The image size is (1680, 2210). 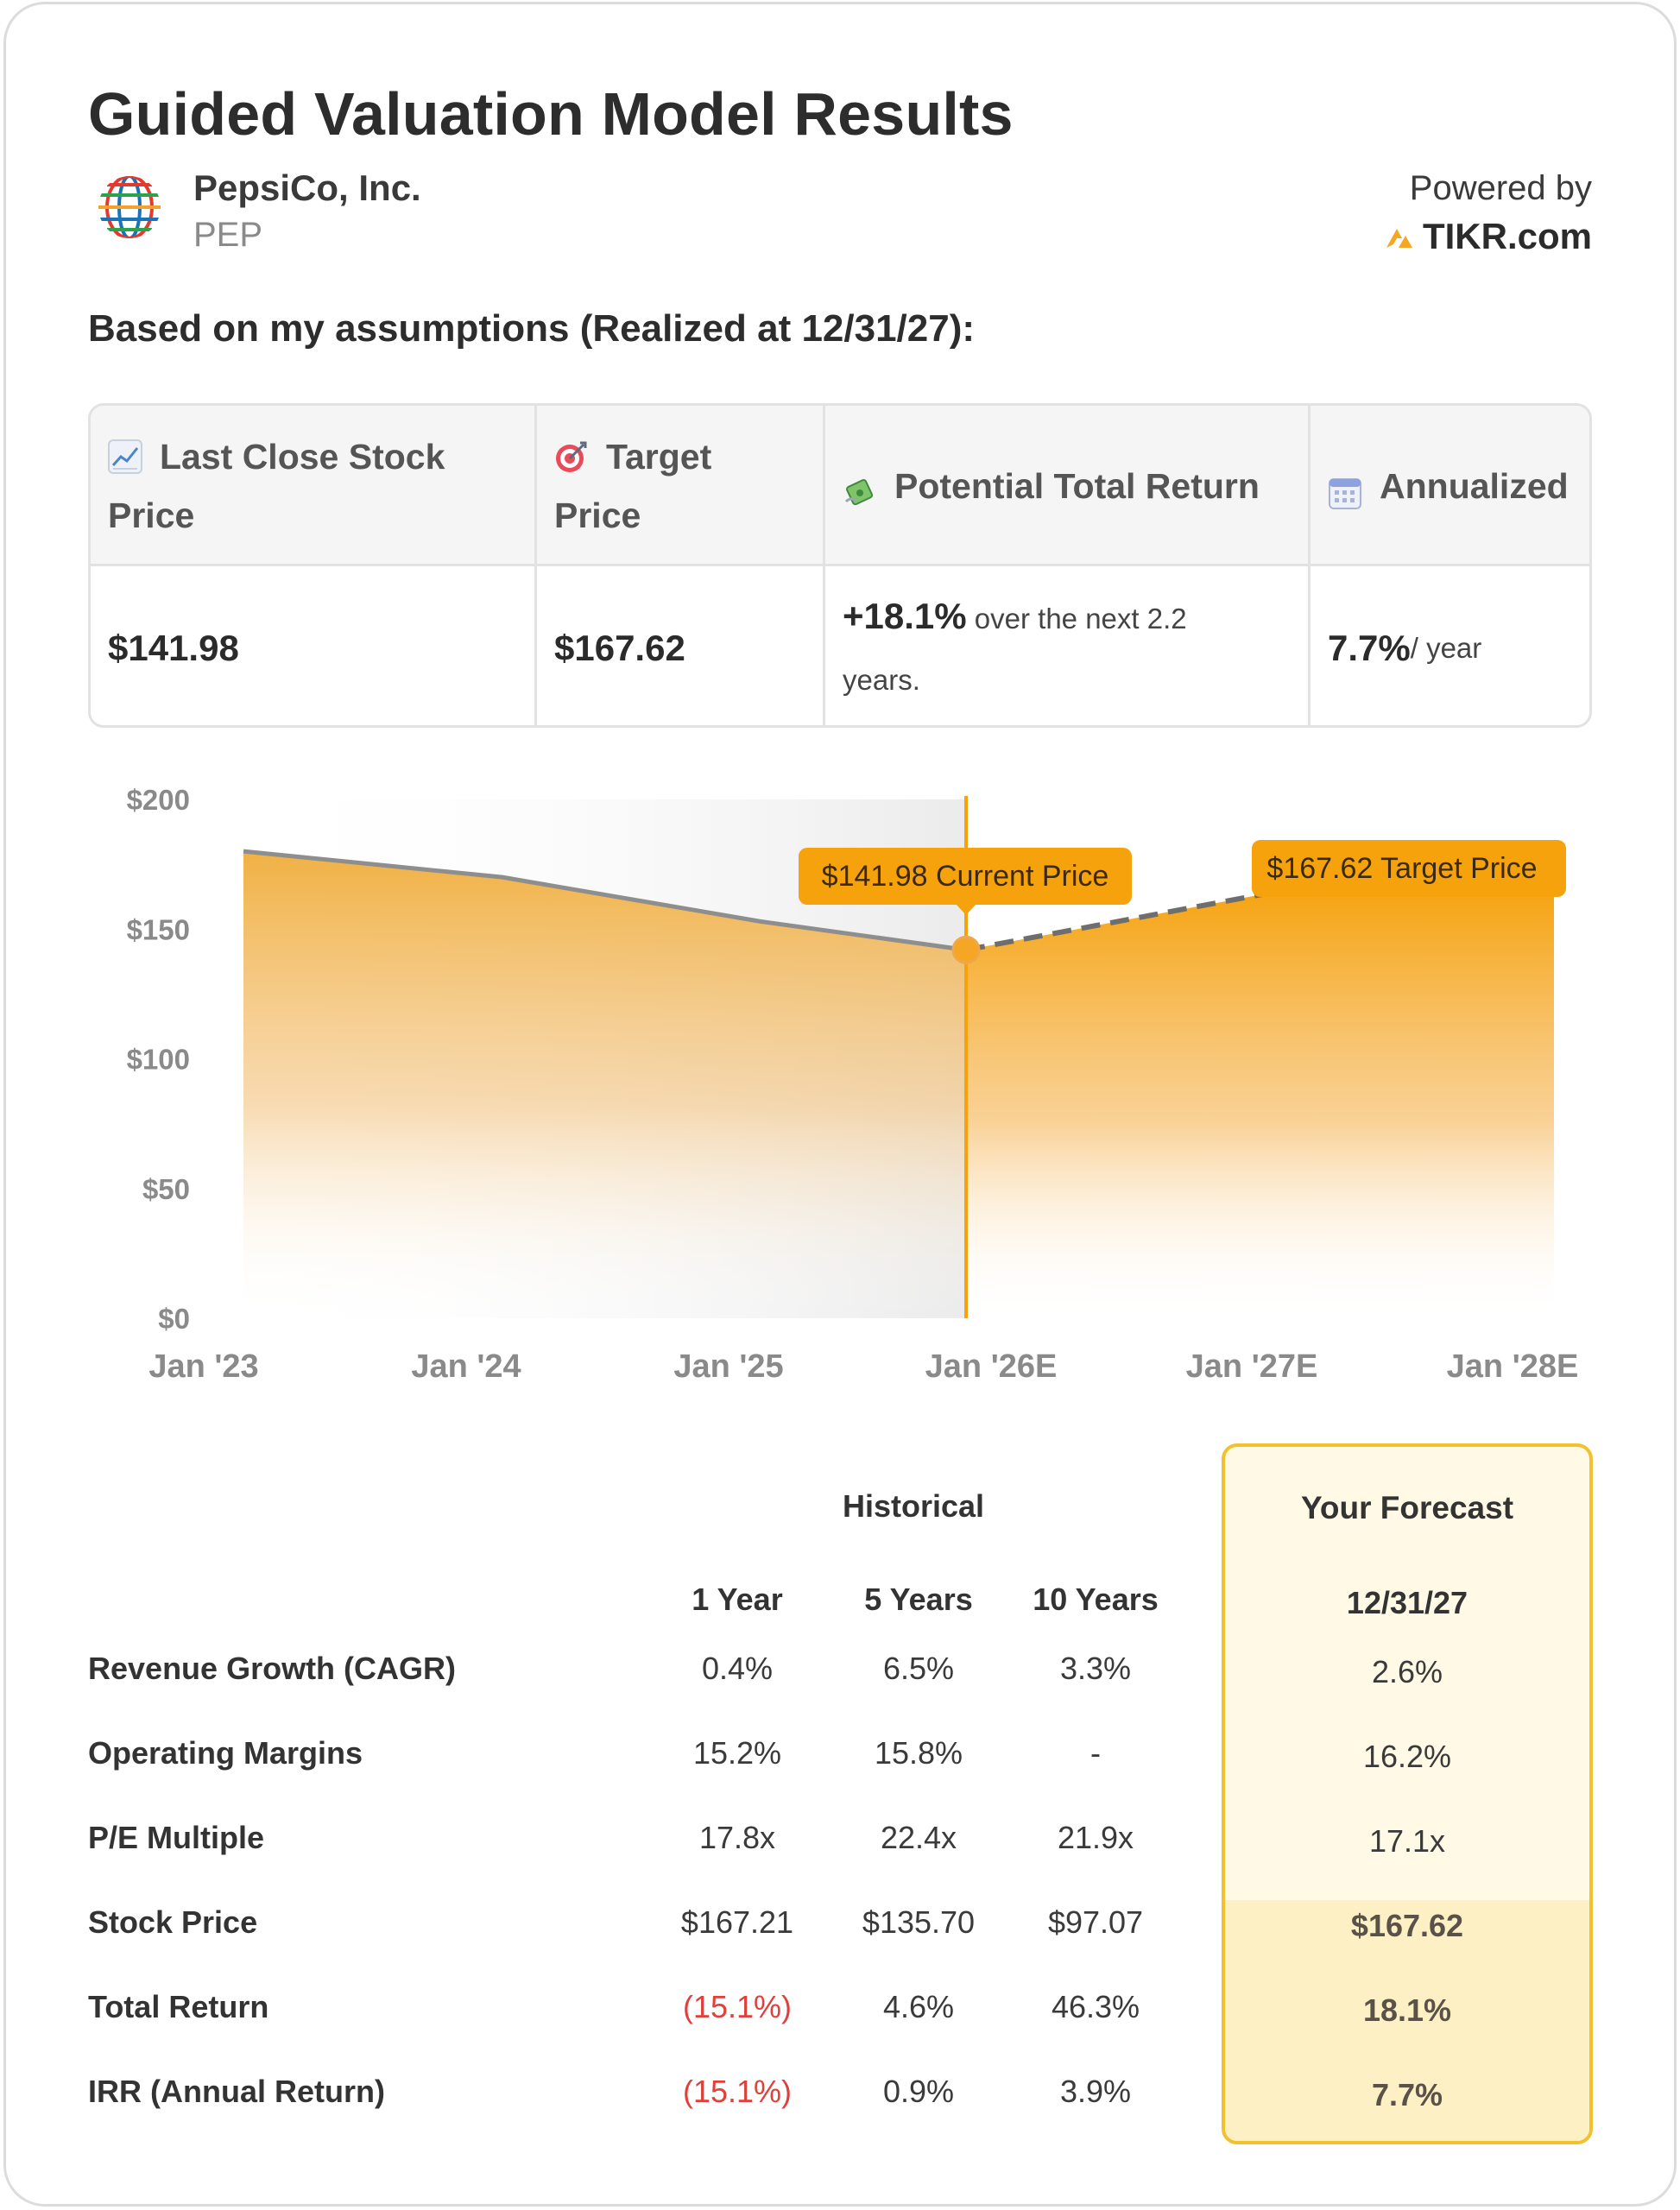 What do you see at coordinates (619, 648) in the screenshot?
I see `target-value: $167.62` at bounding box center [619, 648].